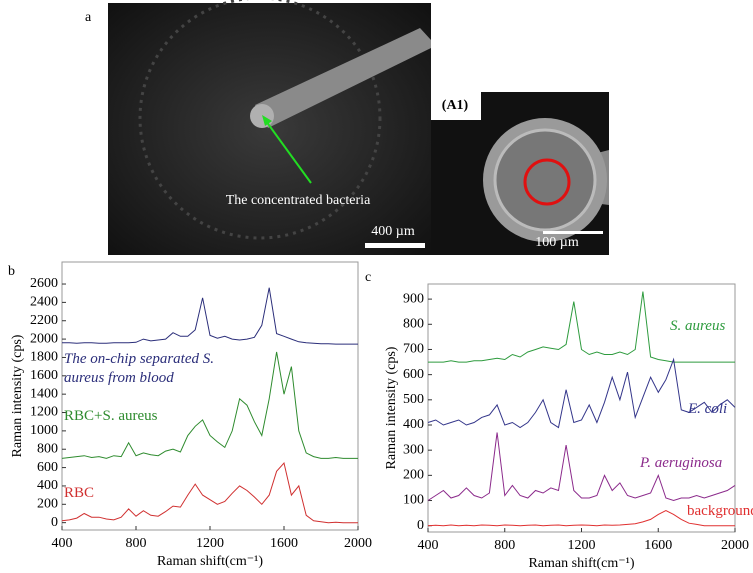 Image resolution: width=753 pixels, height=573 pixels. What do you see at coordinates (413, 349) in the screenshot?
I see `y-tick-label: 700` at bounding box center [413, 349].